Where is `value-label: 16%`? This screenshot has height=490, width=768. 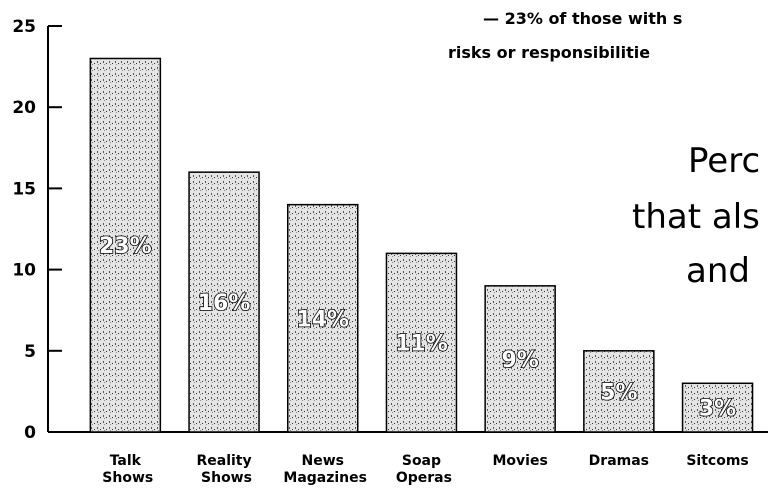
value-label: 16% is located at coordinates (224, 303).